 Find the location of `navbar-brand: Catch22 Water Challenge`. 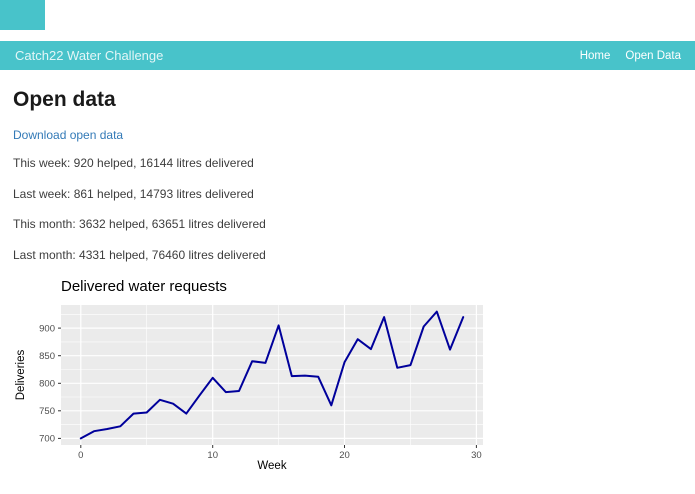

navbar-brand: Catch22 Water Challenge is located at coordinates (89, 55).